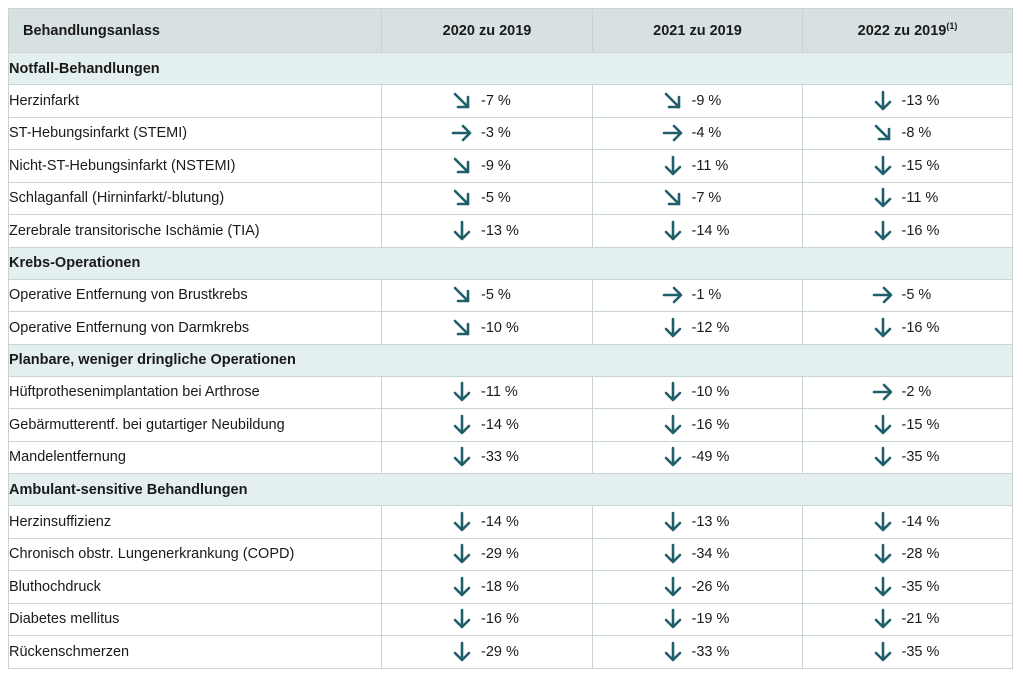 The image size is (1023, 683). Describe the element at coordinates (952, 25) in the screenshot. I see `header-2022-footnote: (1)` at that location.